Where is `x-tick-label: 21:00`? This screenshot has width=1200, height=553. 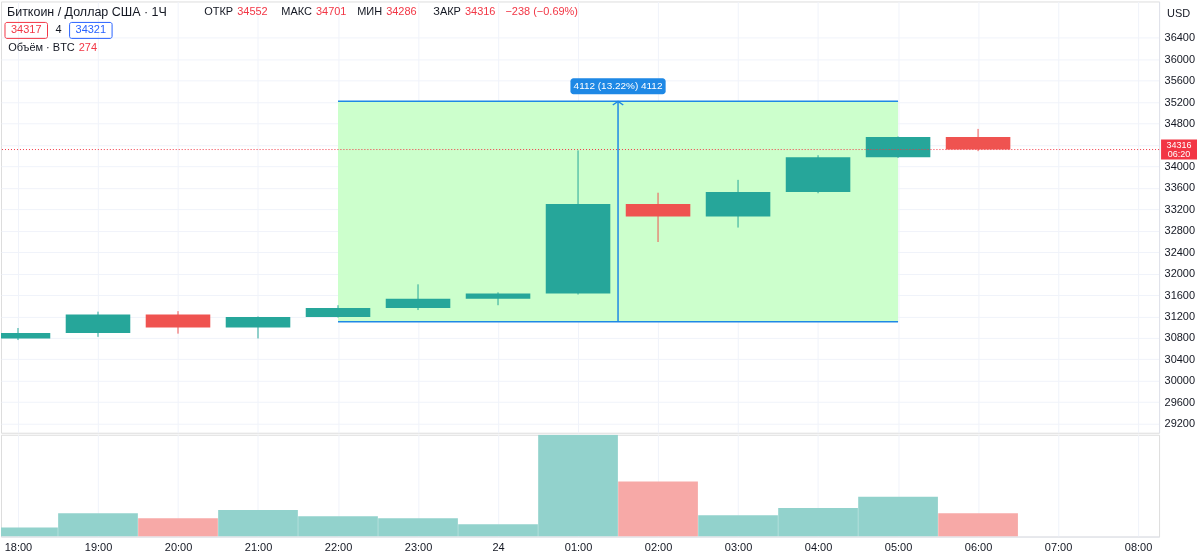
x-tick-label: 21:00 is located at coordinates (258, 547).